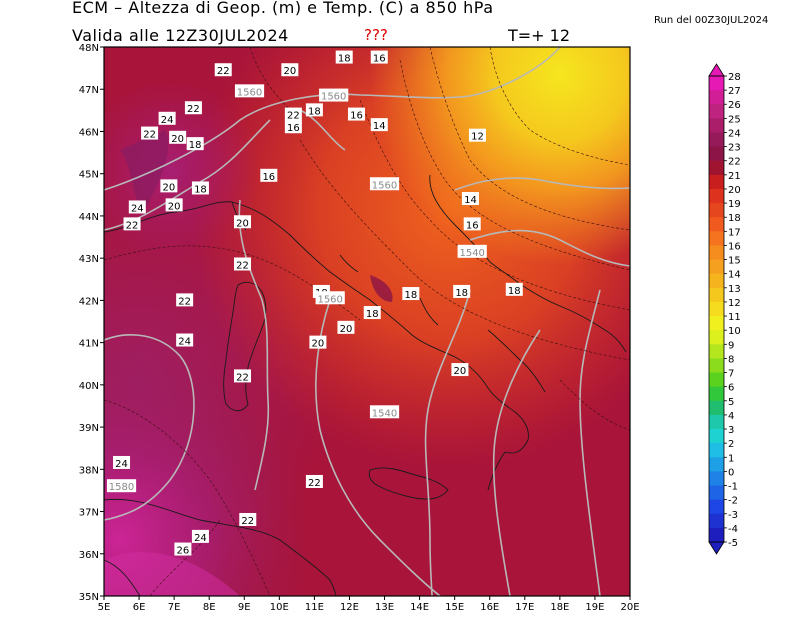  I want to click on colorbar-label: 6, so click(731, 388).